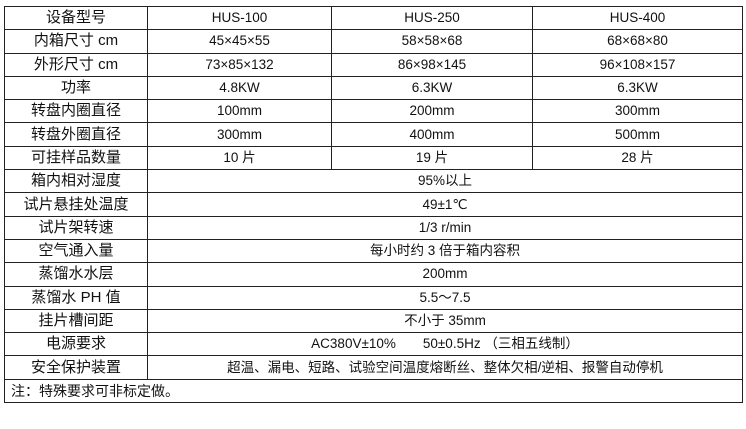 The image size is (746, 429). What do you see at coordinates (239, 111) in the screenshot?
I see `row-value: 100mm` at bounding box center [239, 111].